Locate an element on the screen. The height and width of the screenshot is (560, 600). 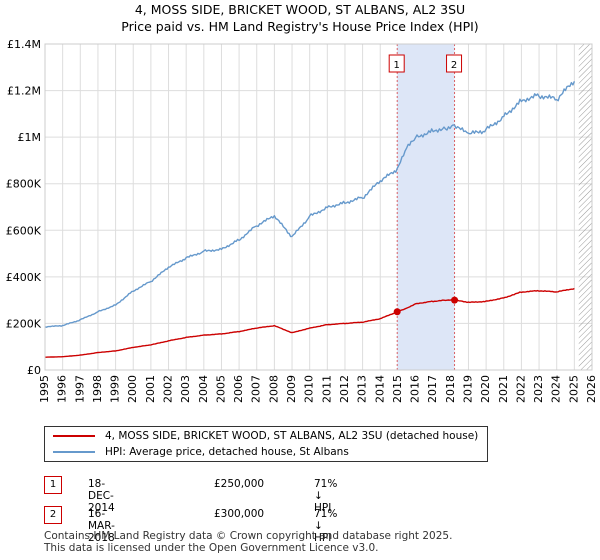
marker-label: 1 is located at coordinates (397, 65).